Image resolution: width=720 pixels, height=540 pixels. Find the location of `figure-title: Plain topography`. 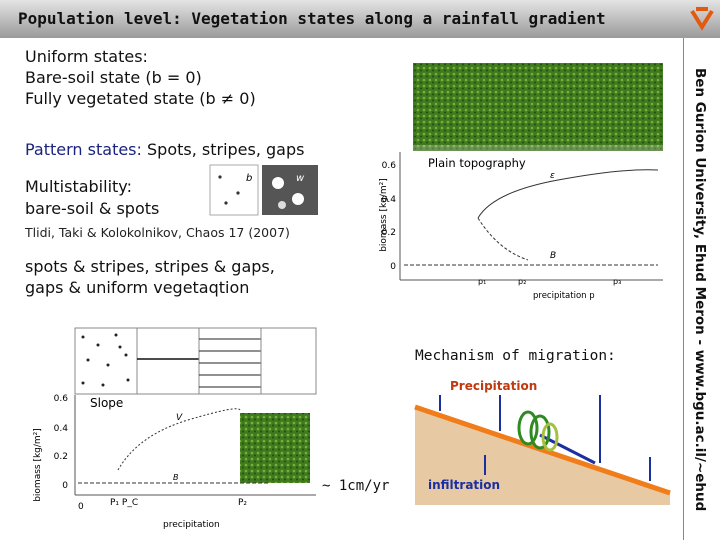

figure-title: Plain topography is located at coordinates (477, 163).